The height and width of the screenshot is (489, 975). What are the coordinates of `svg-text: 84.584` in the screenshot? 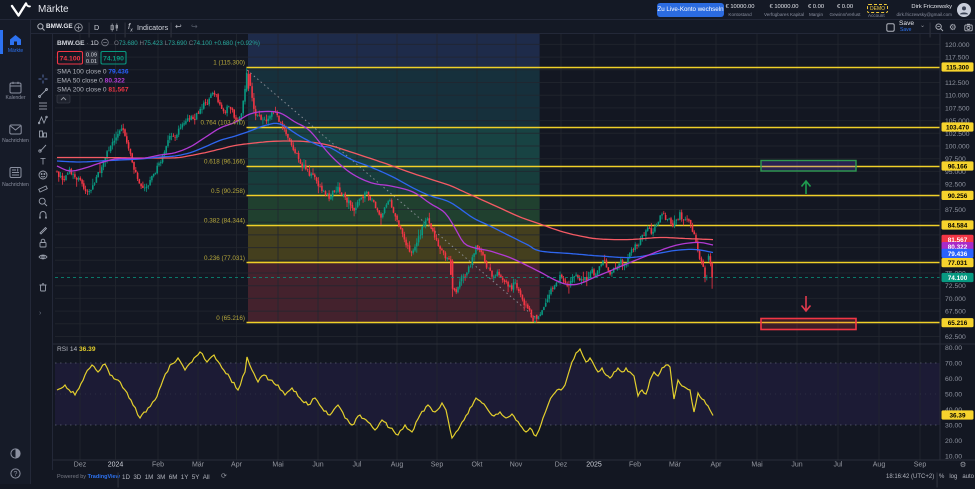 It's located at (958, 226).